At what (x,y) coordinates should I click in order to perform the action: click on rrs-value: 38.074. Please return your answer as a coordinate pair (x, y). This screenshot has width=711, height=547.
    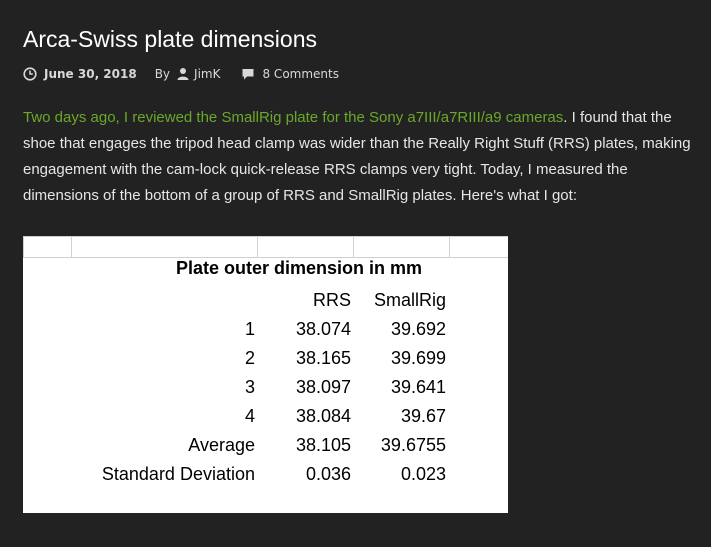
    Looking at the image, I should click on (323, 329).